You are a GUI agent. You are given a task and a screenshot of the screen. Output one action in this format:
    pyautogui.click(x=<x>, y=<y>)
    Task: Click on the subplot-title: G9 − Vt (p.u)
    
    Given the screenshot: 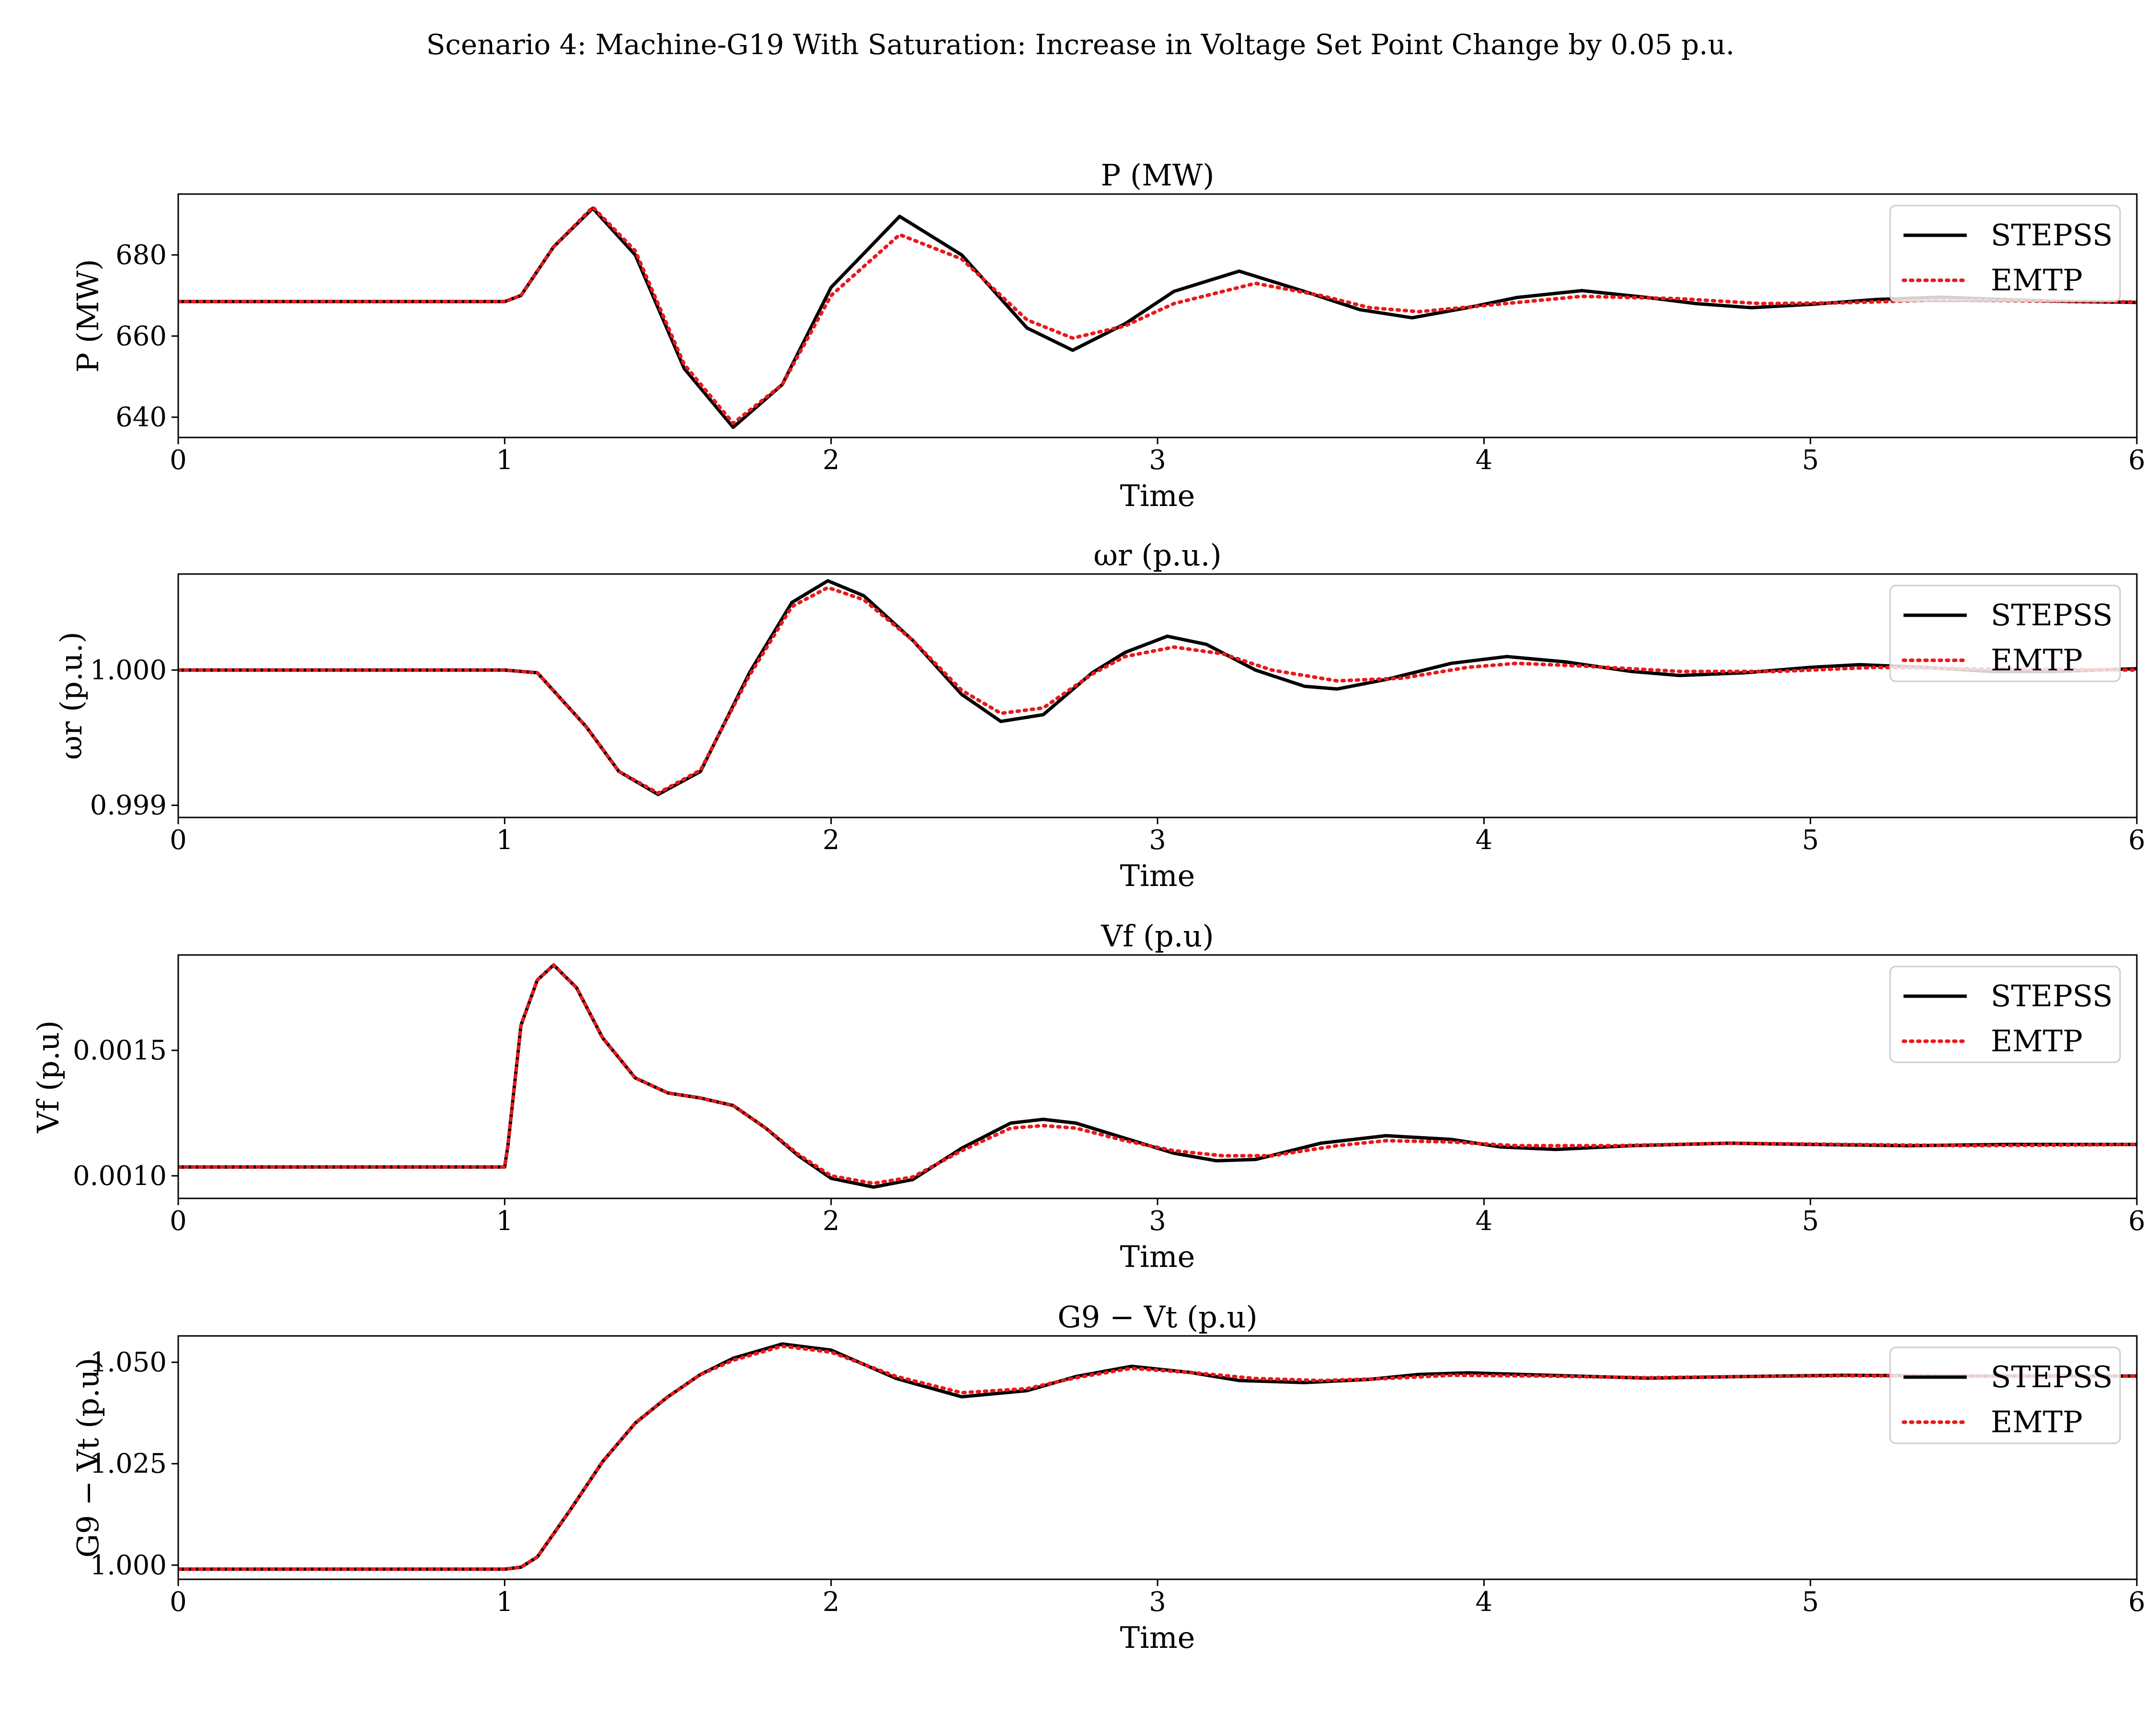 What is the action you would take?
    pyautogui.click(x=1157, y=1317)
    